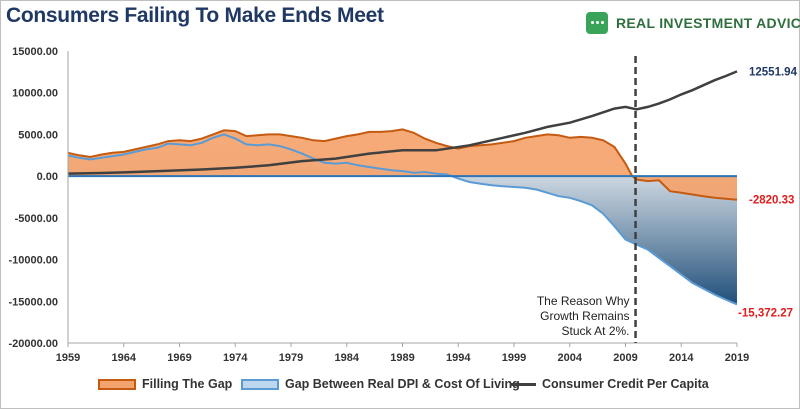 The image size is (800, 409). Describe the element at coordinates (523, 384) in the screenshot. I see `legend-swatch-line` at that location.